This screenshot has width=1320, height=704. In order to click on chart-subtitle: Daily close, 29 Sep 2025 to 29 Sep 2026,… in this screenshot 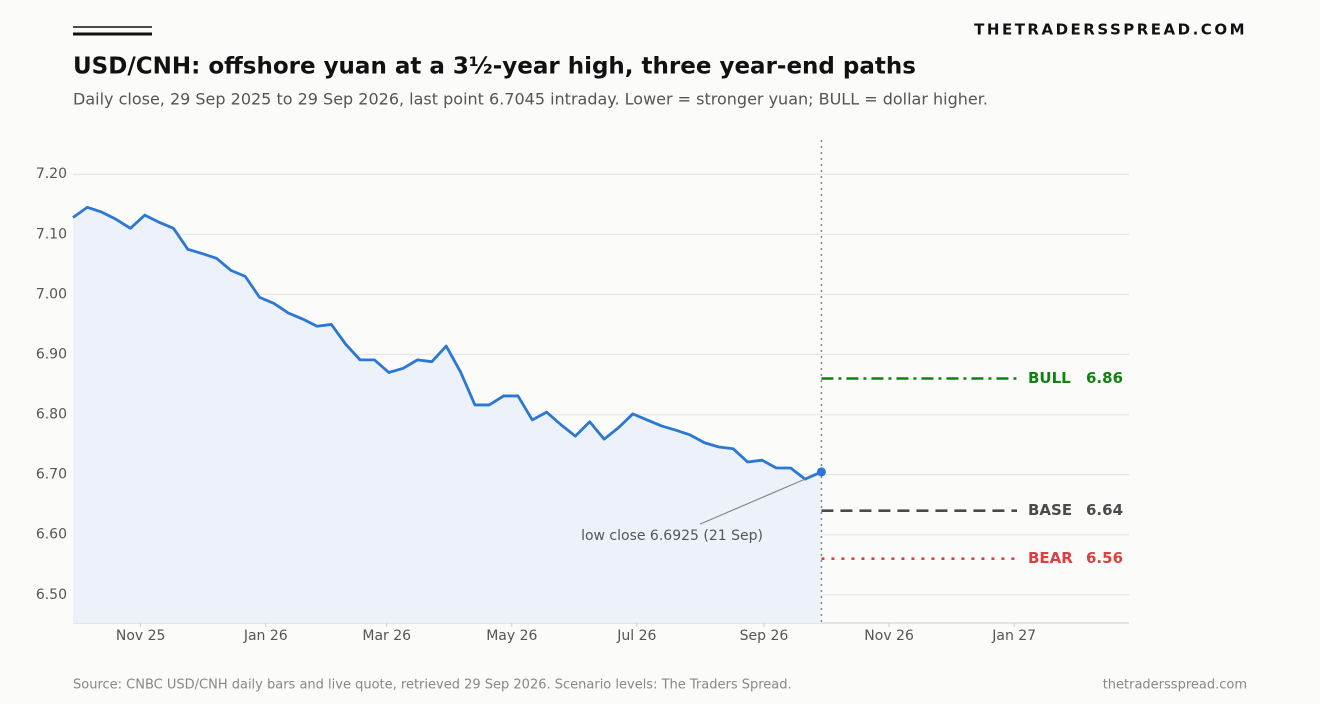, I will do `click(530, 99)`.